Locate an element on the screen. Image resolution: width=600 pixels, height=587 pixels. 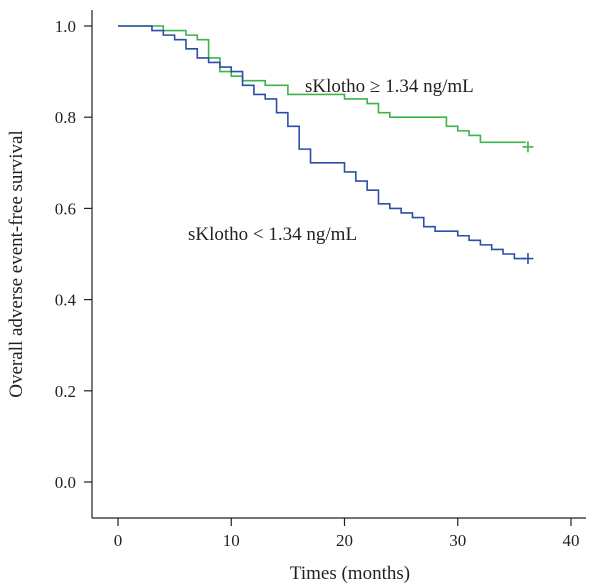
x-ticks: 0 10 20 30 40 is located at coordinates (347, 534).